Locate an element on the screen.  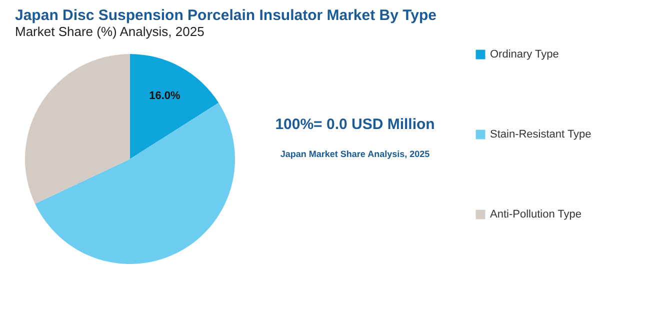
text: Japan Market Share Analysis, 2025 is located at coordinates (355, 154).